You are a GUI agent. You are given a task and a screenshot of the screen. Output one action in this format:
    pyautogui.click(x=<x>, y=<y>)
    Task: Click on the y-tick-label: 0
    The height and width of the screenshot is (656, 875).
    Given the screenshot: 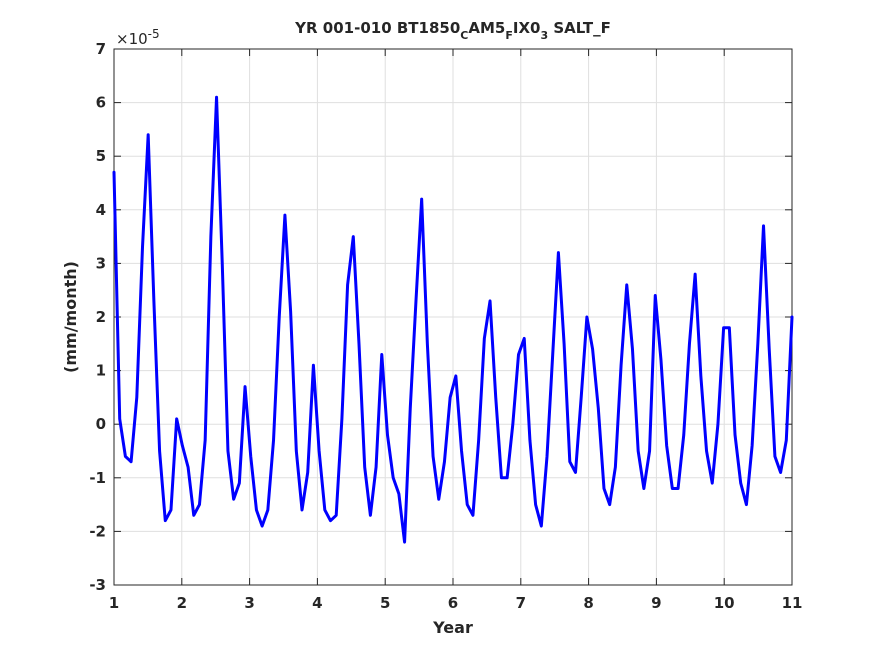 What is the action you would take?
    pyautogui.click(x=101, y=424)
    